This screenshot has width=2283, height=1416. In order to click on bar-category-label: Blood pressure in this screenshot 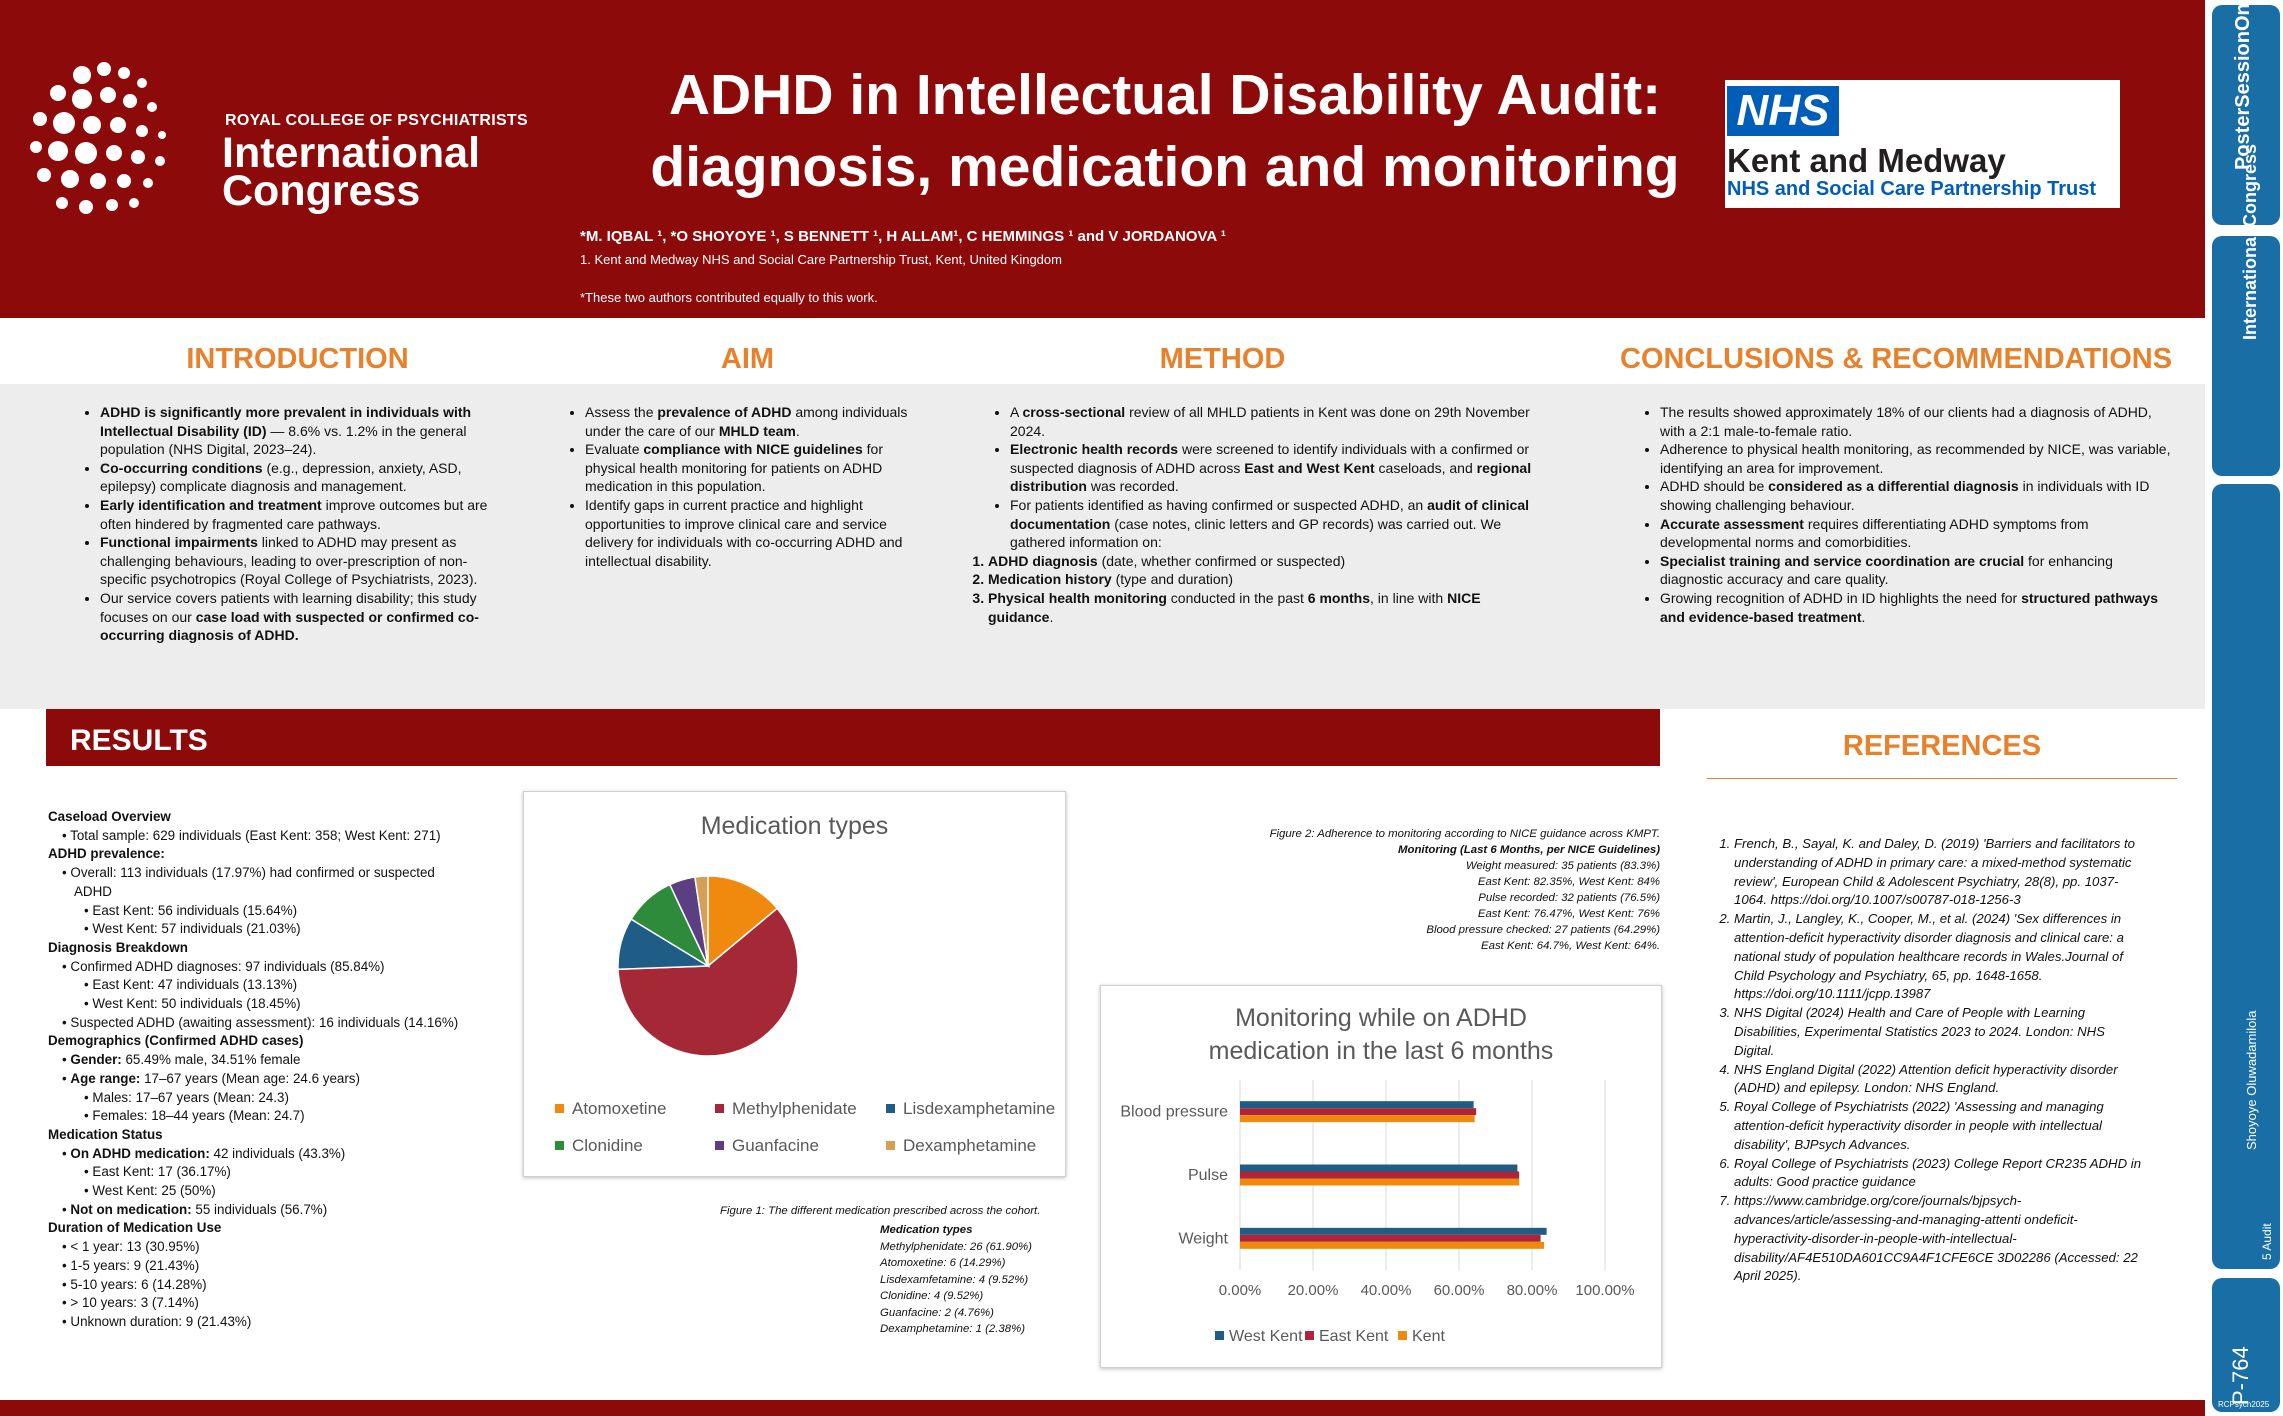, I will do `click(1174, 1112)`.